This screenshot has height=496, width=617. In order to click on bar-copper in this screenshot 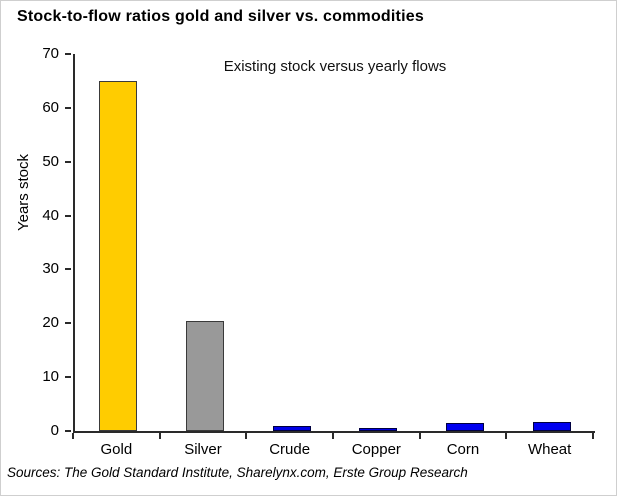, I will do `click(378, 429)`.